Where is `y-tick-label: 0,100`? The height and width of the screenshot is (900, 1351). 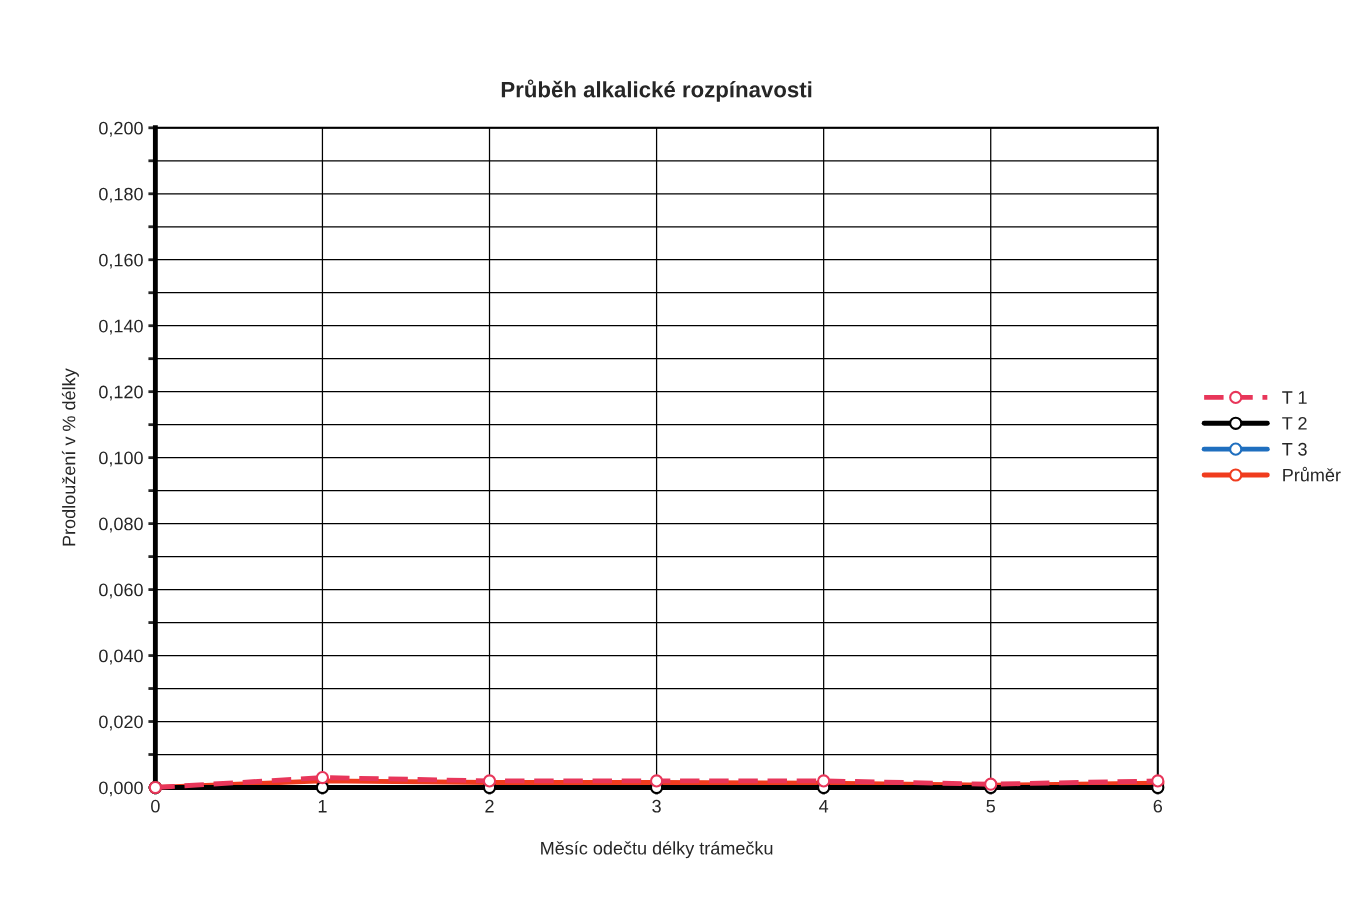
y-tick-label: 0,100 is located at coordinates (121, 459).